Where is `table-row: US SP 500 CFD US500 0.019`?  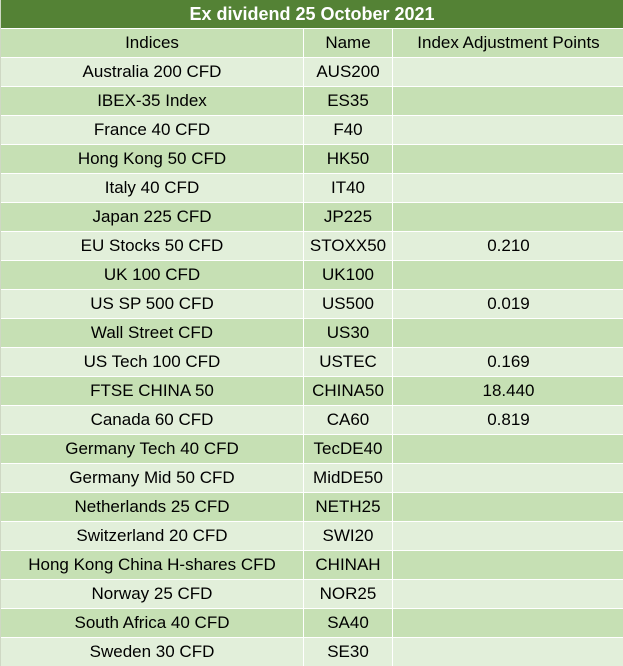
table-row: US SP 500 CFD US500 0.019 is located at coordinates (312, 304).